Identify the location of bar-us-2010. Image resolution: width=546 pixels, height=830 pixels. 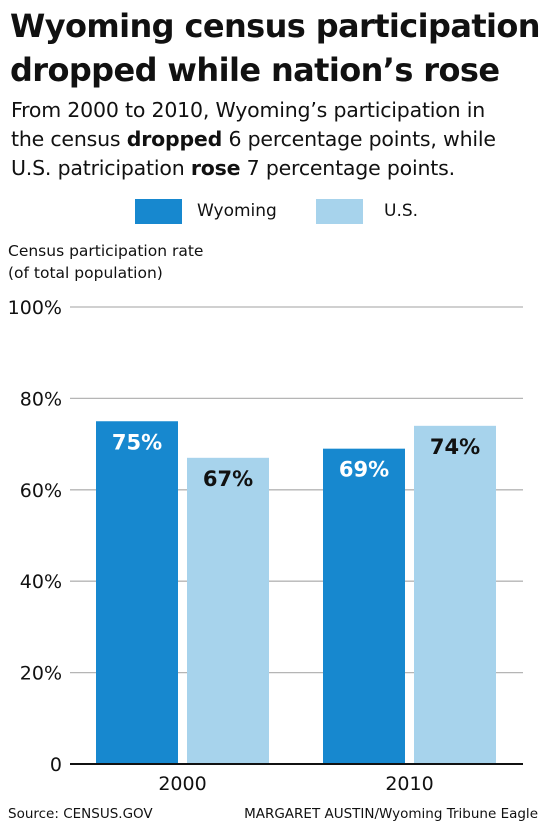
(455, 594).